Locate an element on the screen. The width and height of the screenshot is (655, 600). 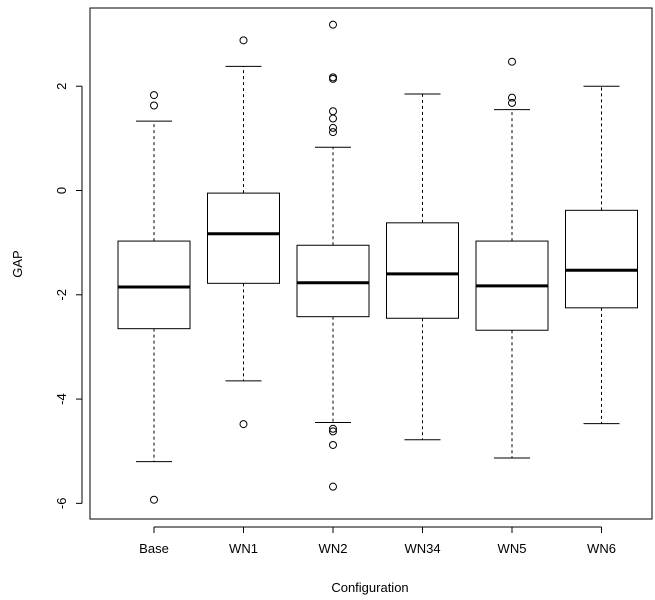
x-tick-label: WN1 is located at coordinates (243, 548).